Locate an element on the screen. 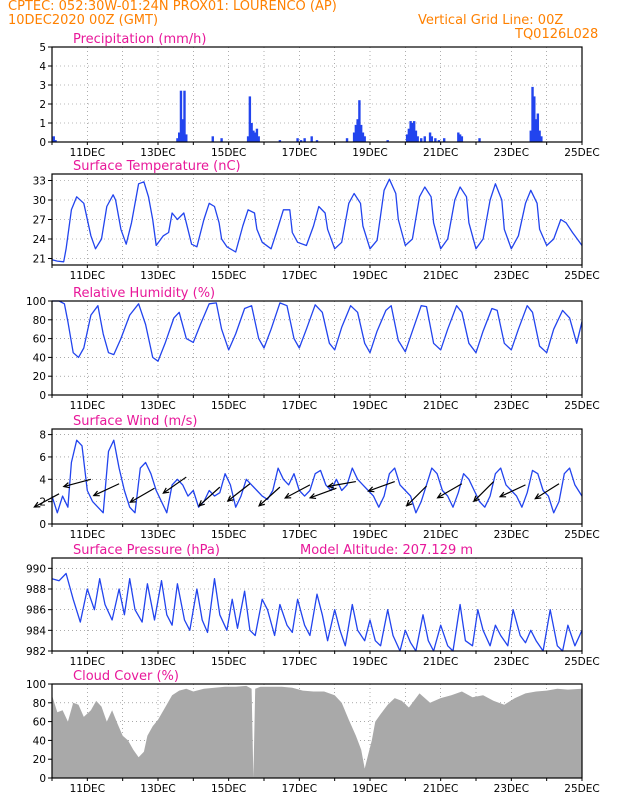 This screenshot has width=618, height=800. panel-title: Relative Humidity (%) is located at coordinates (144, 293).